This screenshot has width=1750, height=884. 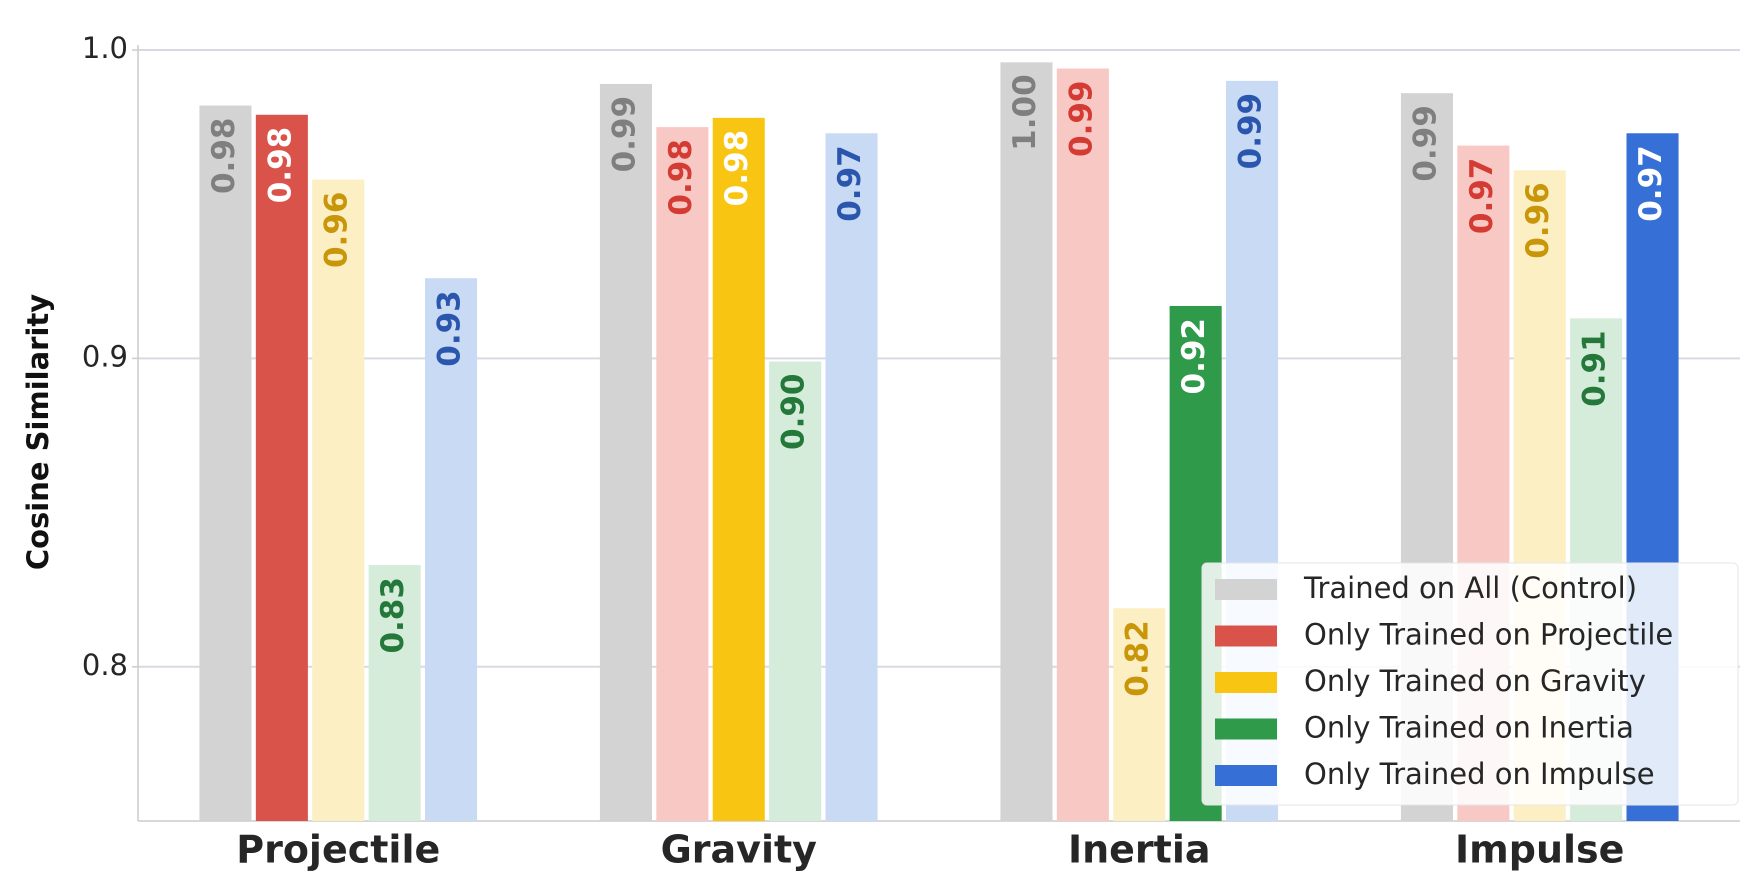 I want to click on legend-box, so click(x=1470, y=684).